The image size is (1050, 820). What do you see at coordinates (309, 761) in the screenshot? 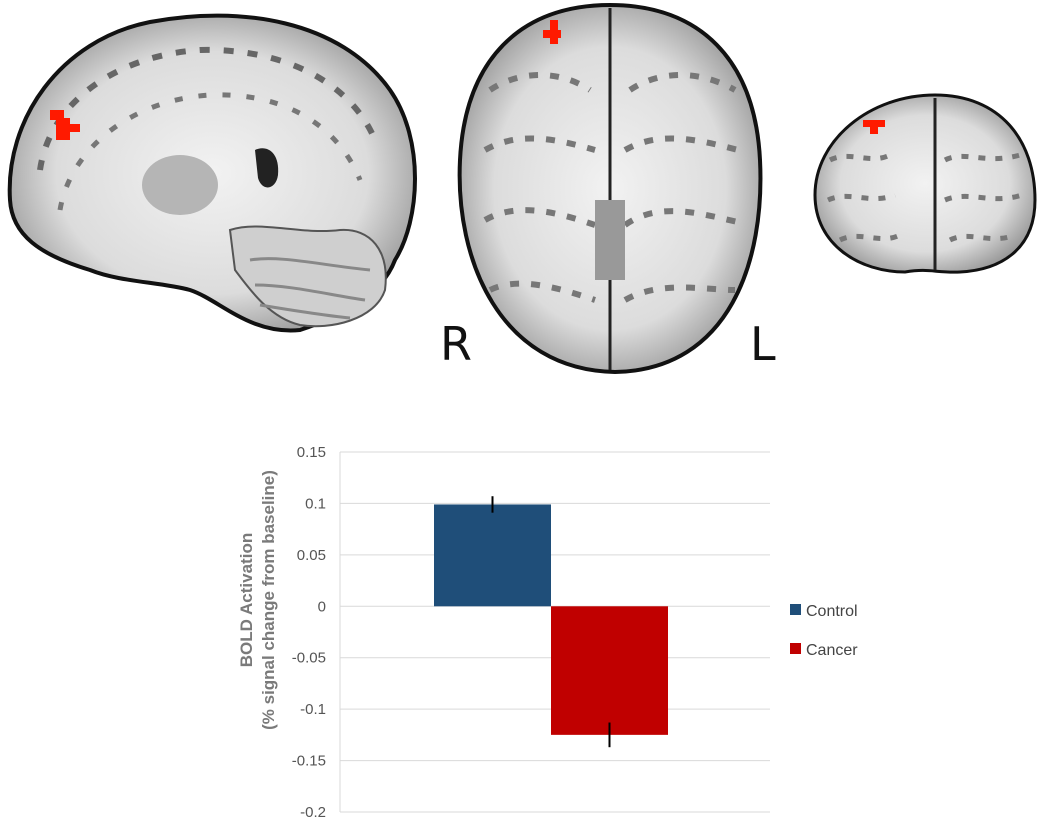
I see `y-tick-label: -0.15` at bounding box center [309, 761].